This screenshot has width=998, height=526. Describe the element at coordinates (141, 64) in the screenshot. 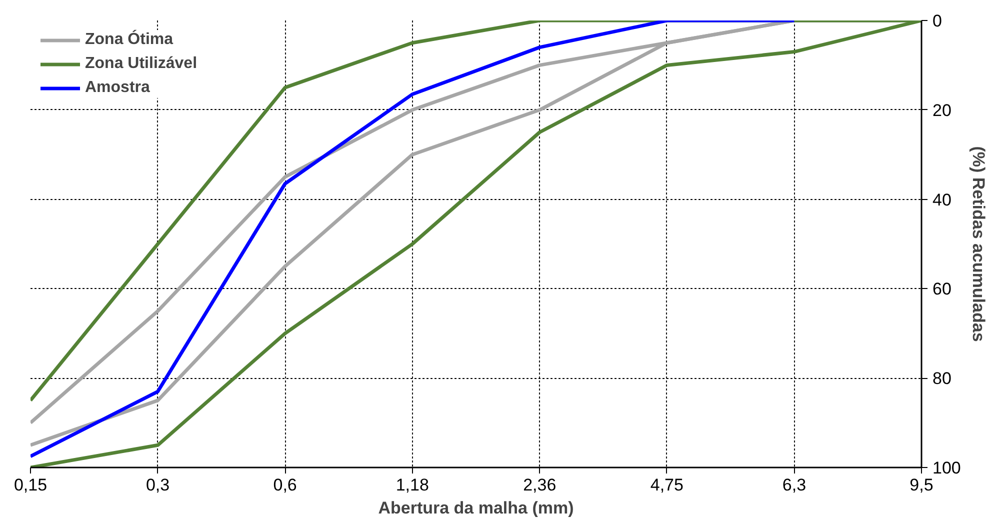

I see `legend-label: Zona Utilizável` at that location.